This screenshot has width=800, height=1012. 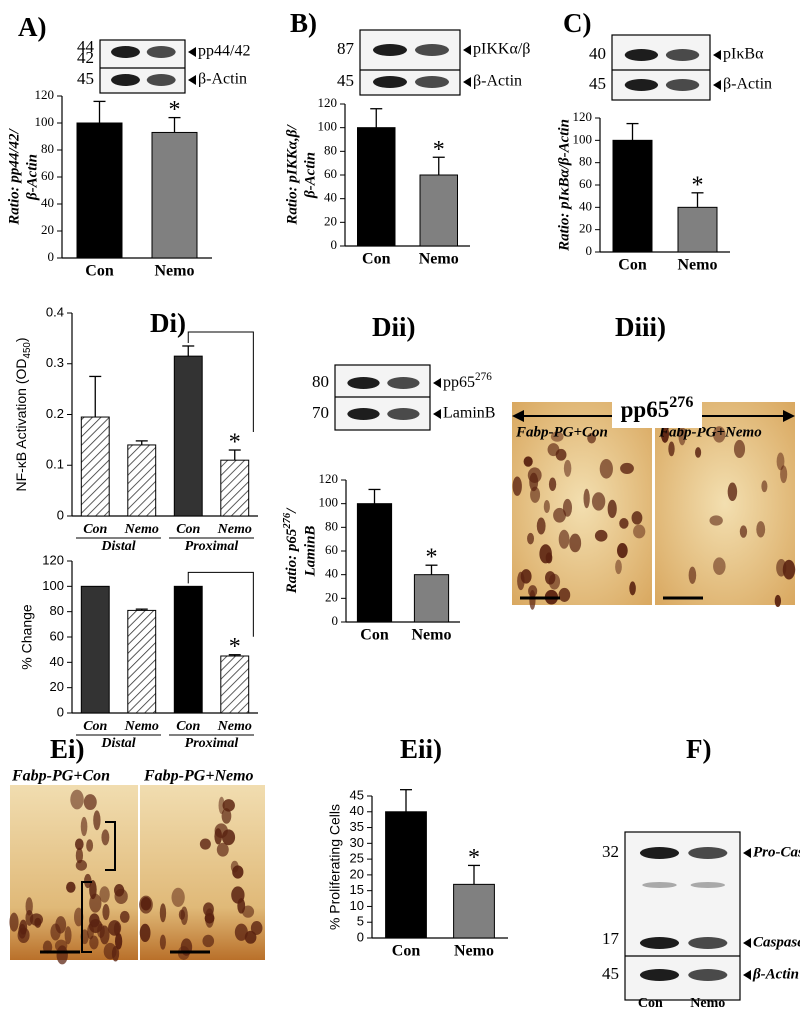 What do you see at coordinates (335, 867) in the screenshot?
I see `y-axis-label: % Proliferating Cells` at bounding box center [335, 867].